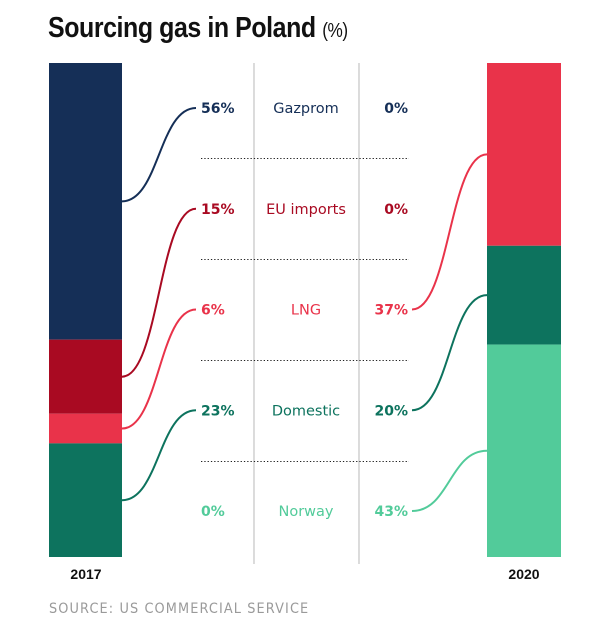 This screenshot has height=634, width=602. I want to click on title-unit: (%), so click(335, 31).